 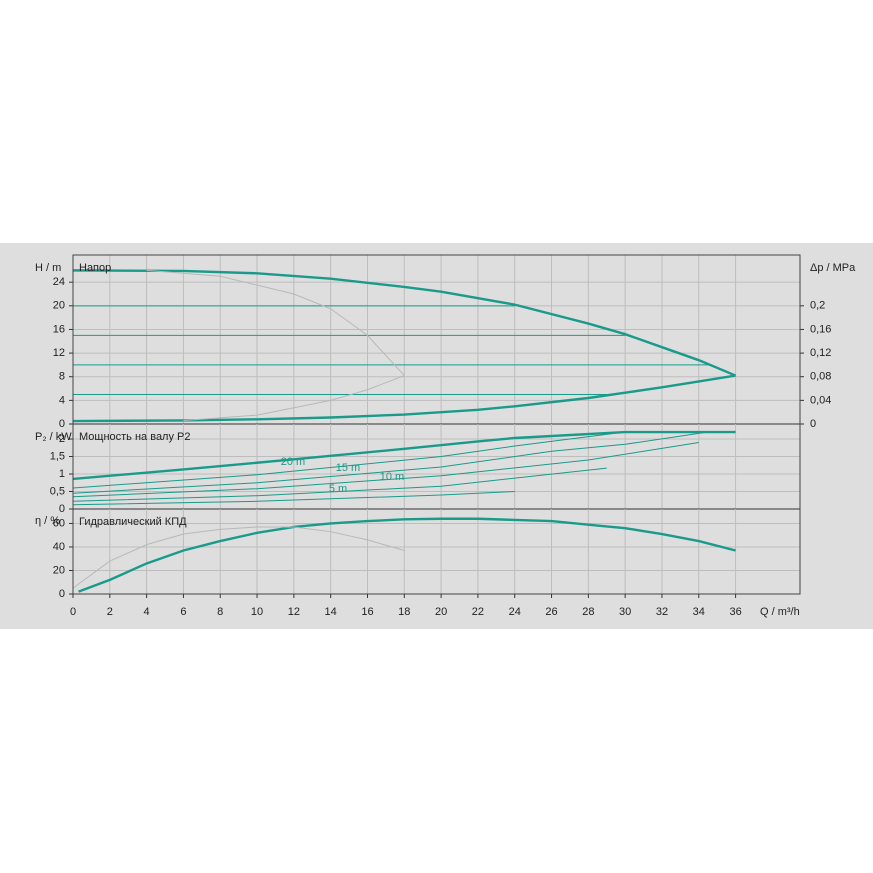 I want to click on y2-tick-label: 0, so click(x=813, y=424).